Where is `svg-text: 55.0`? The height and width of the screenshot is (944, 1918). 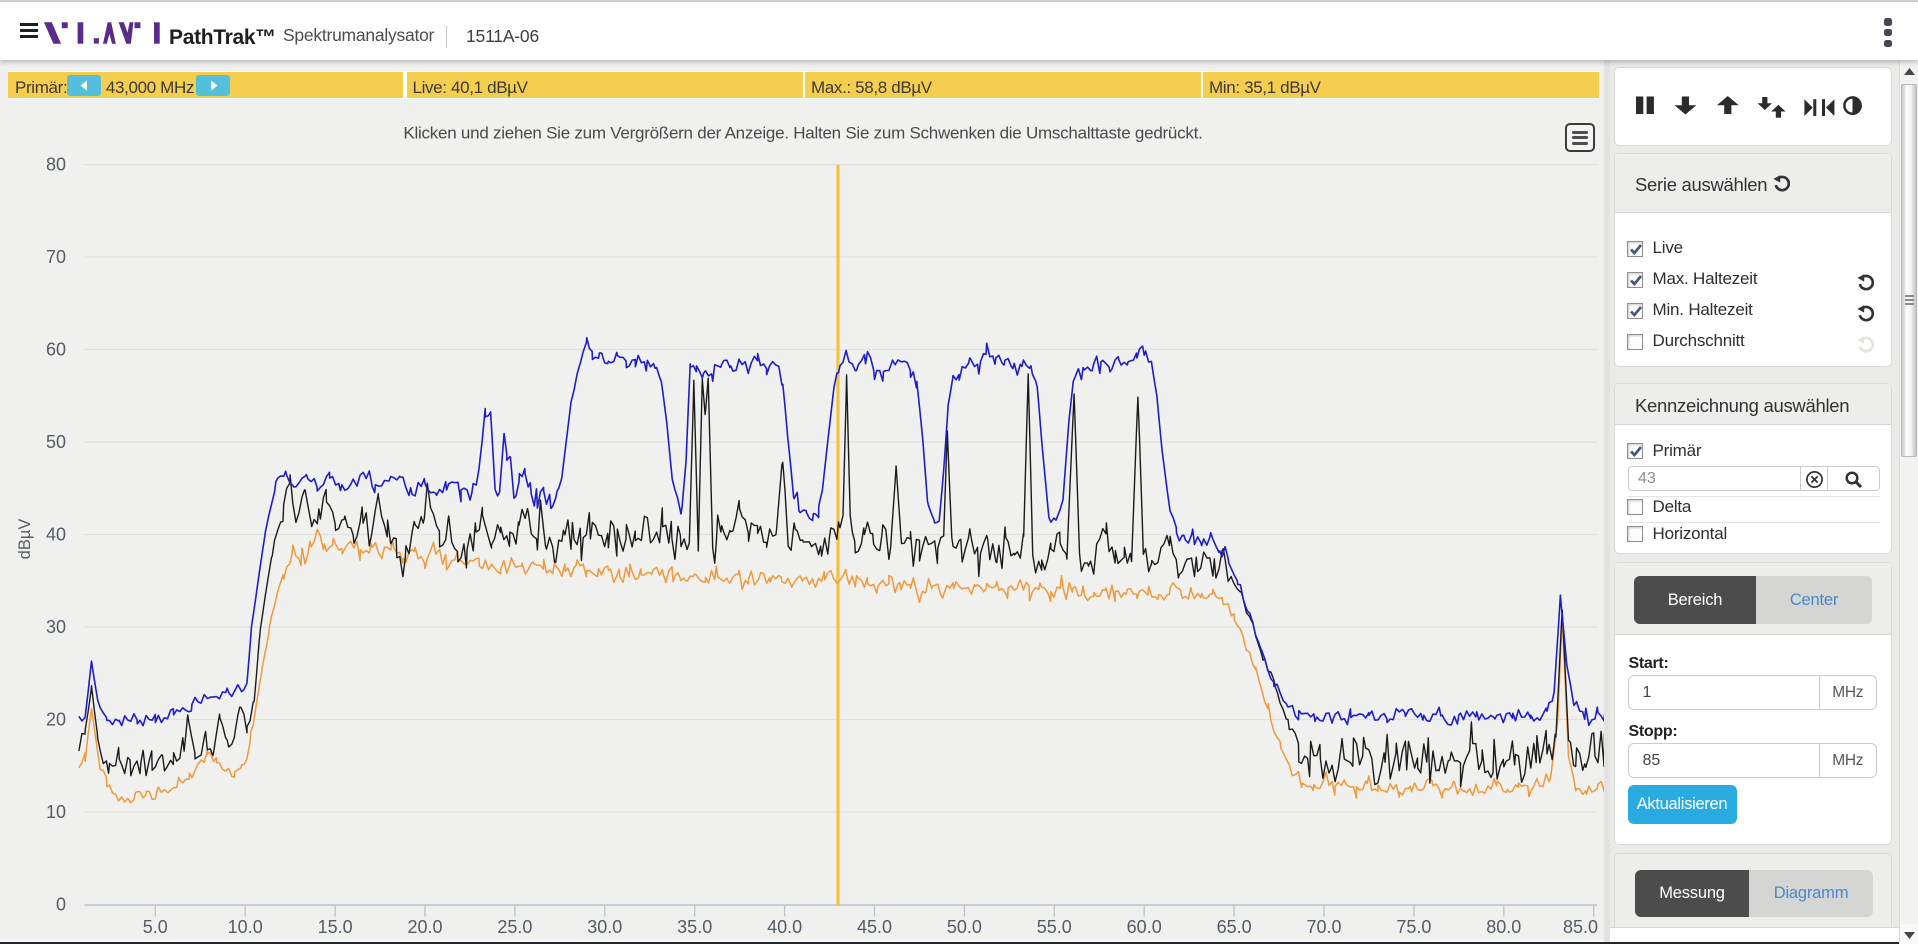 svg-text: 55.0 is located at coordinates (1054, 927).